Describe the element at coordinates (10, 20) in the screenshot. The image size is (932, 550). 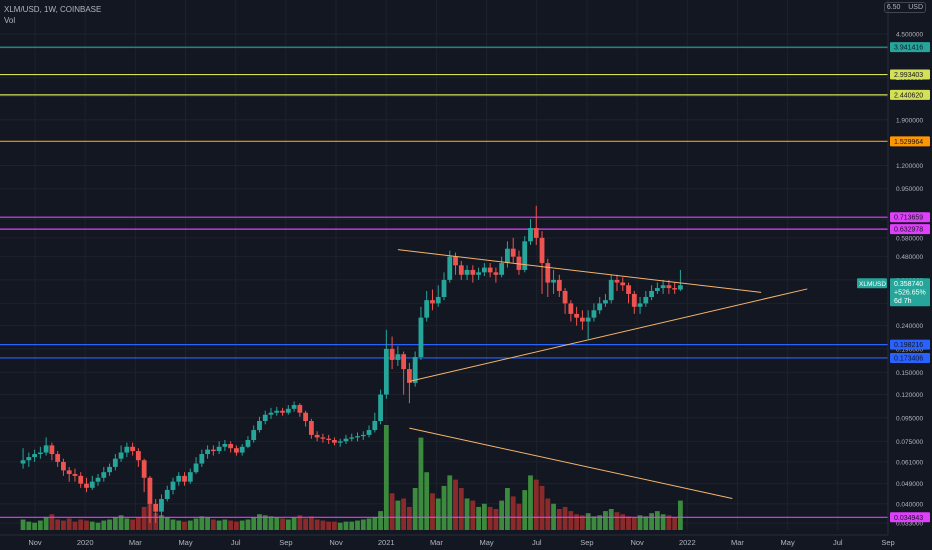
I see `volume-indicator-label: Vol` at that location.